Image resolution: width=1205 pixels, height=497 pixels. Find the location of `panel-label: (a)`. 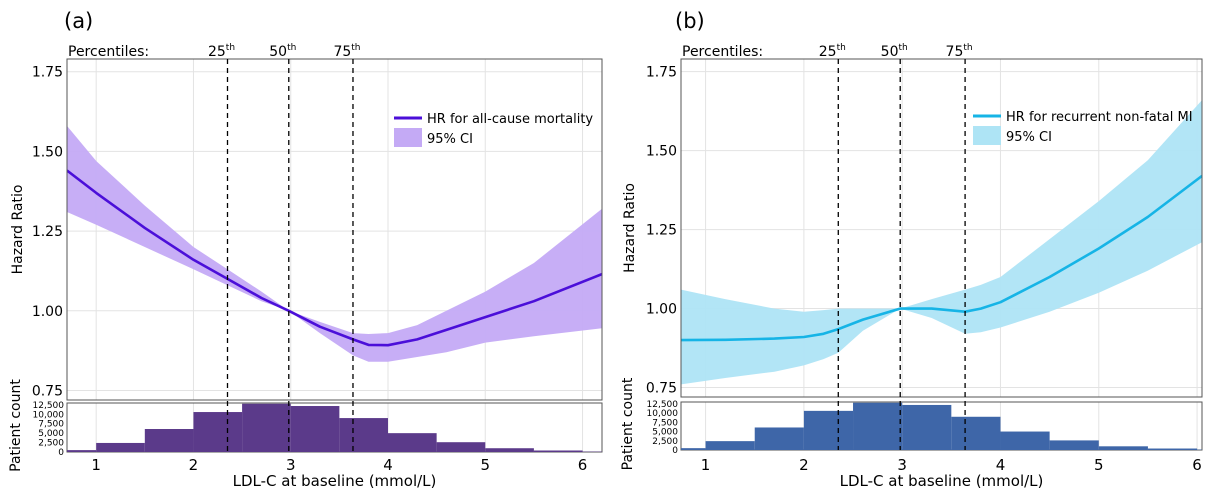

panel-label: (a) is located at coordinates (78, 21).